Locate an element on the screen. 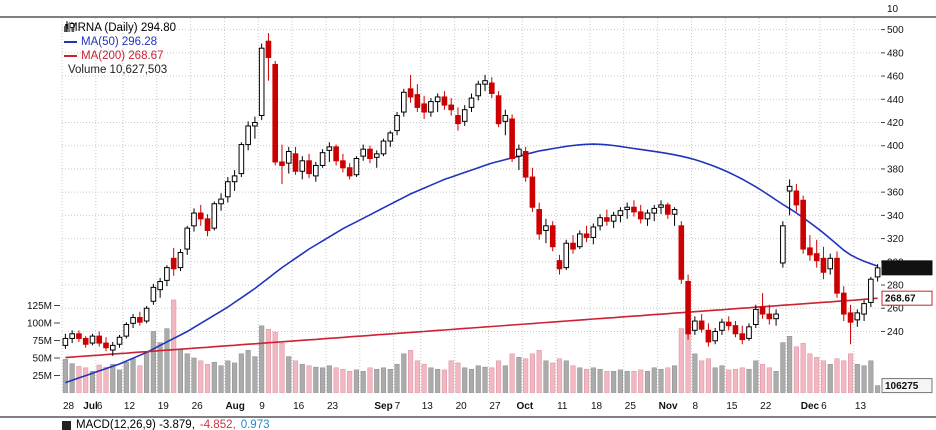 Image resolution: width=936 pixels, height=430 pixels. svg-text: 280 is located at coordinates (895, 286).